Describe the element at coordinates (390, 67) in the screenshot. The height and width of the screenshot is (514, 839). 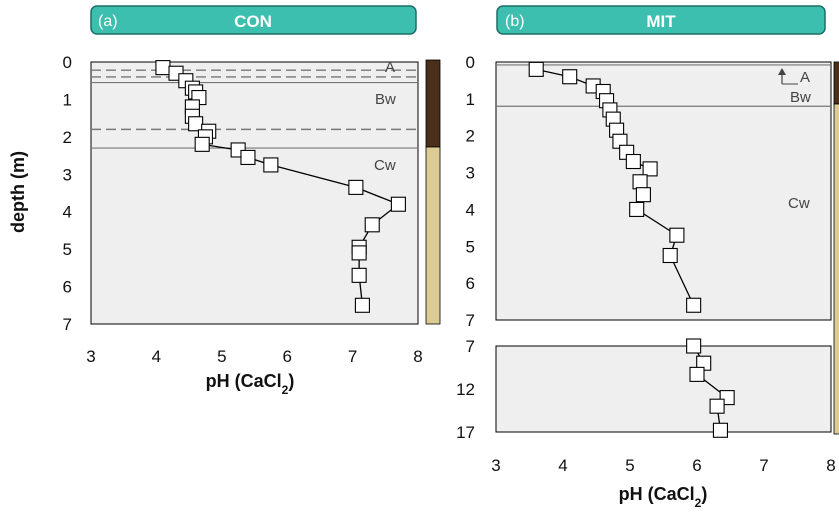
I see `panel-a-horizon-a-label: A` at that location.